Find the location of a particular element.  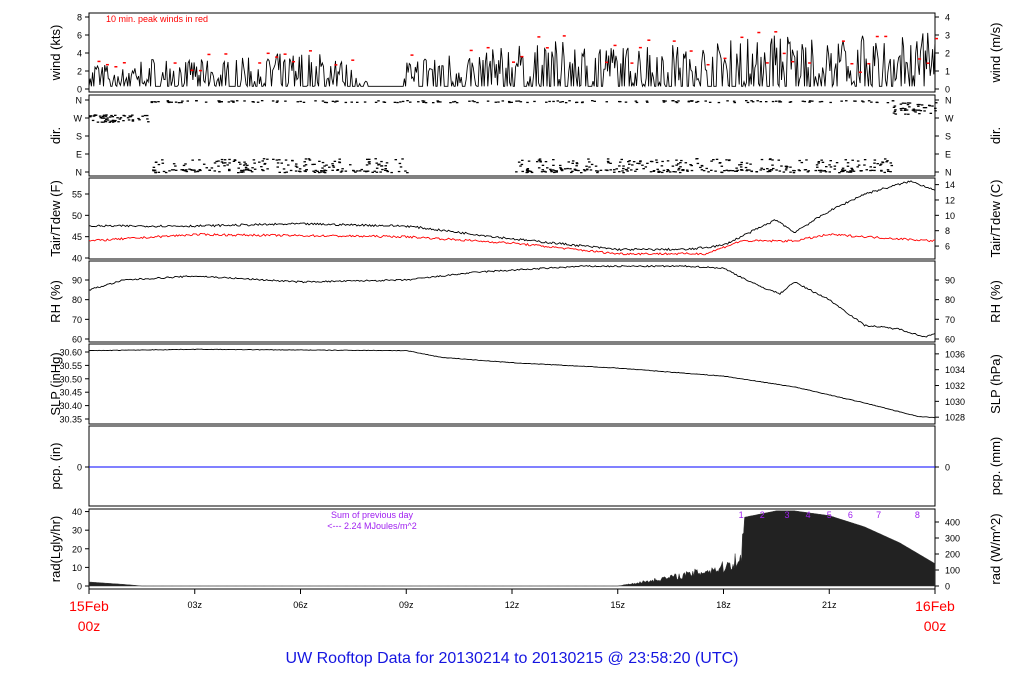

tick-label: 55 is located at coordinates (77, 195).